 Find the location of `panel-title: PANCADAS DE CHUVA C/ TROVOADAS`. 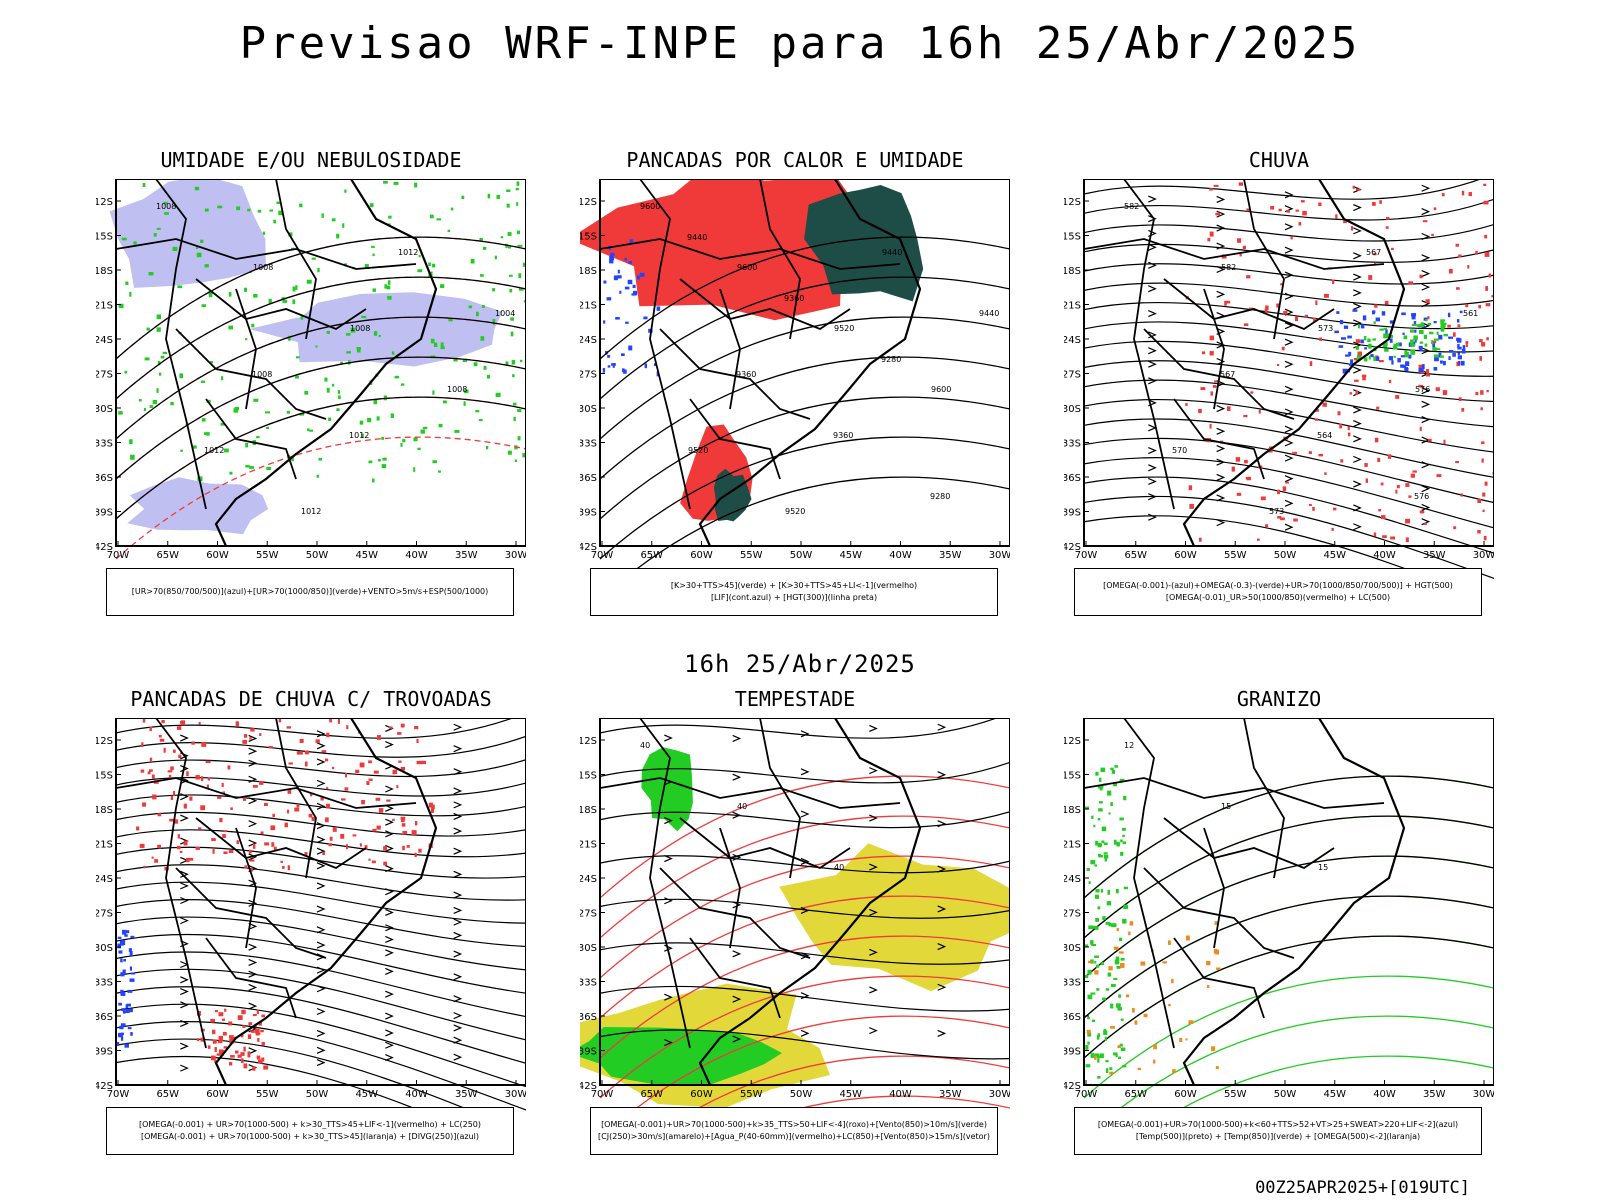

panel-title: PANCADAS DE CHUVA C/ TROVOADAS is located at coordinates (311, 699).